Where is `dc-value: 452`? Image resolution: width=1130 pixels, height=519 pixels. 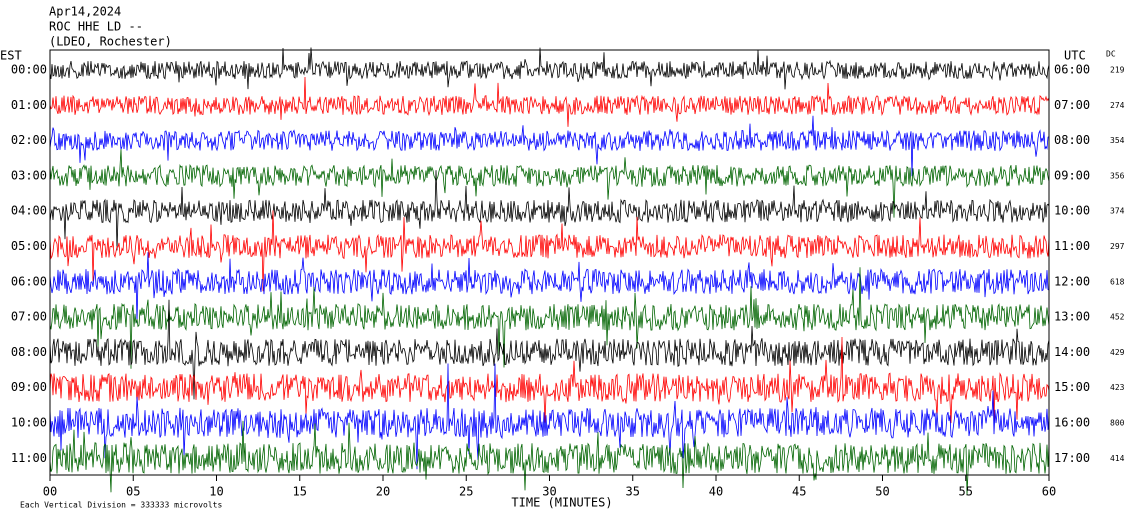 dc-value: 452 is located at coordinates (1117, 317).